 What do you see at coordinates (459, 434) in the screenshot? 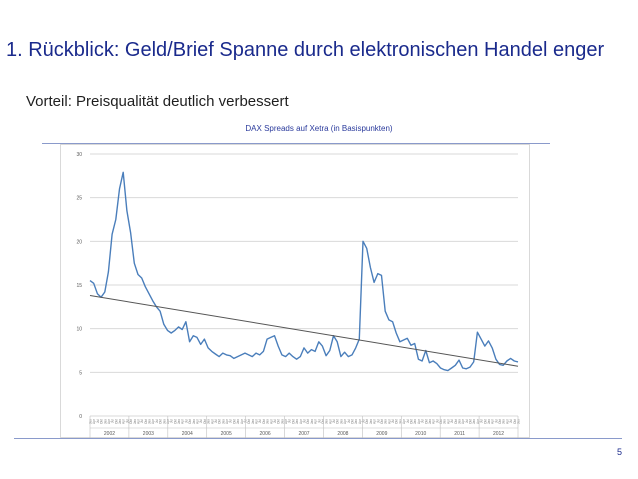
I see `x-year-label: 2011` at bounding box center [459, 434].